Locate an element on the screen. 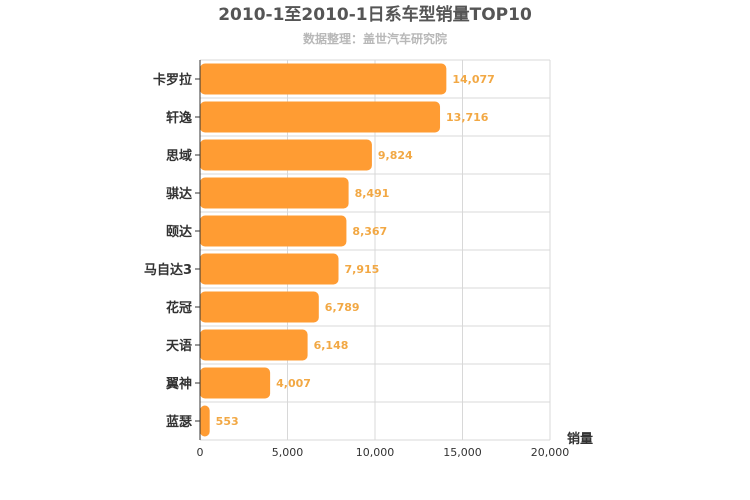 The image size is (750, 500). category-label: 思域 is located at coordinates (179, 156).